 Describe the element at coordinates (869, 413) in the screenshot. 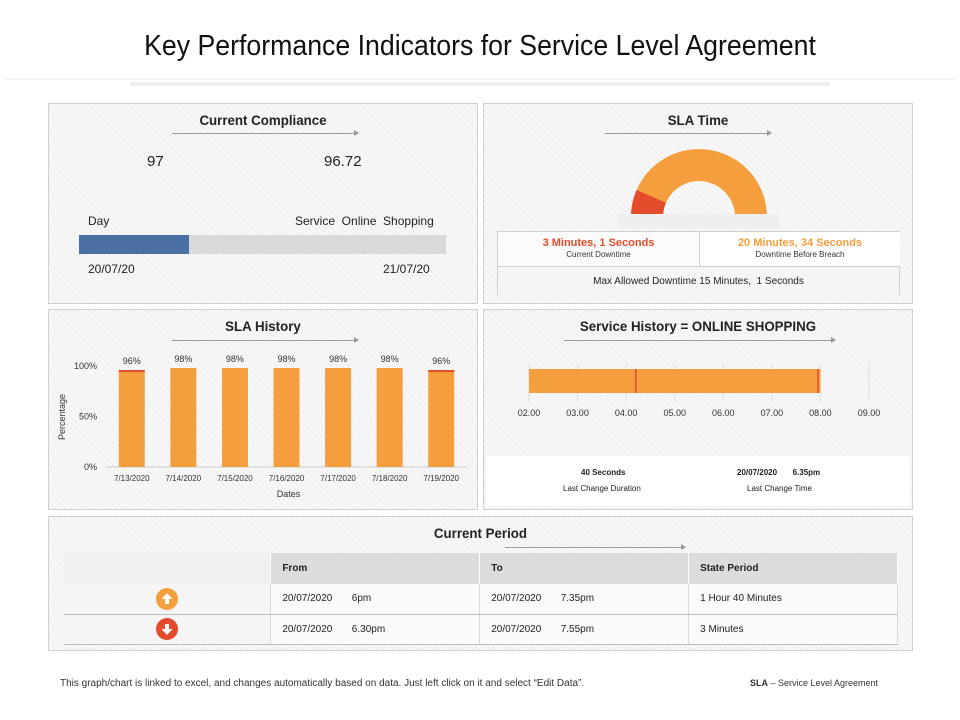

I see `x-tick-label: 09.00` at that location.